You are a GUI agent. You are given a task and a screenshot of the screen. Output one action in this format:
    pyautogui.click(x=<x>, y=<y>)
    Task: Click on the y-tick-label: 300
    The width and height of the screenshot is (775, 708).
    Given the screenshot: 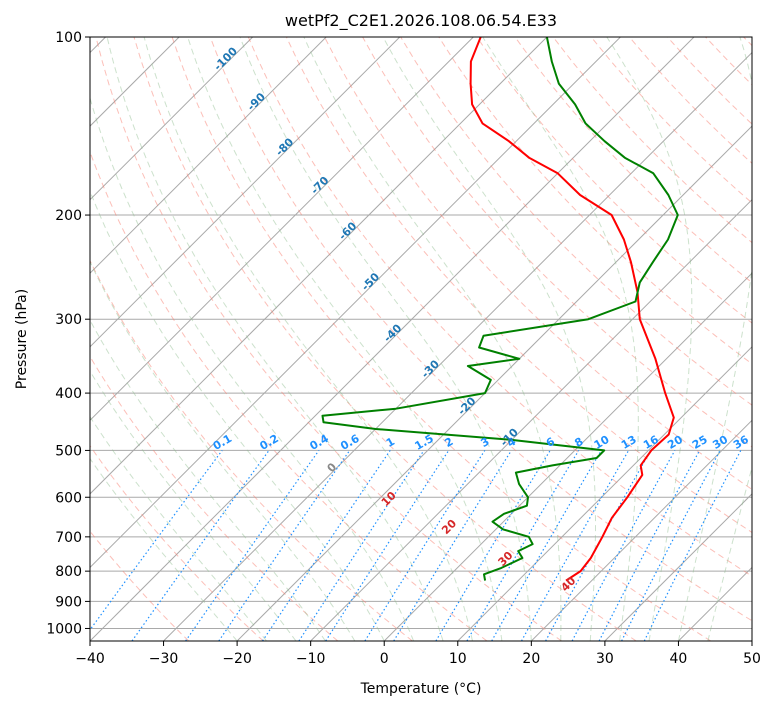 What is the action you would take?
    pyautogui.click(x=68, y=320)
    